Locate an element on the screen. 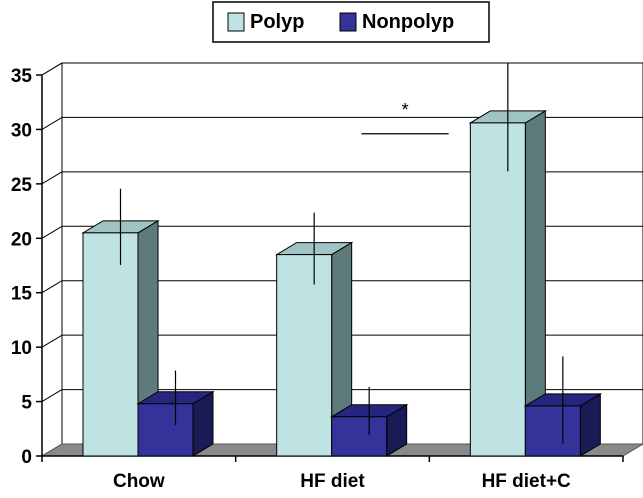  y-tick-label-5: 5 is located at coordinates (26, 403).